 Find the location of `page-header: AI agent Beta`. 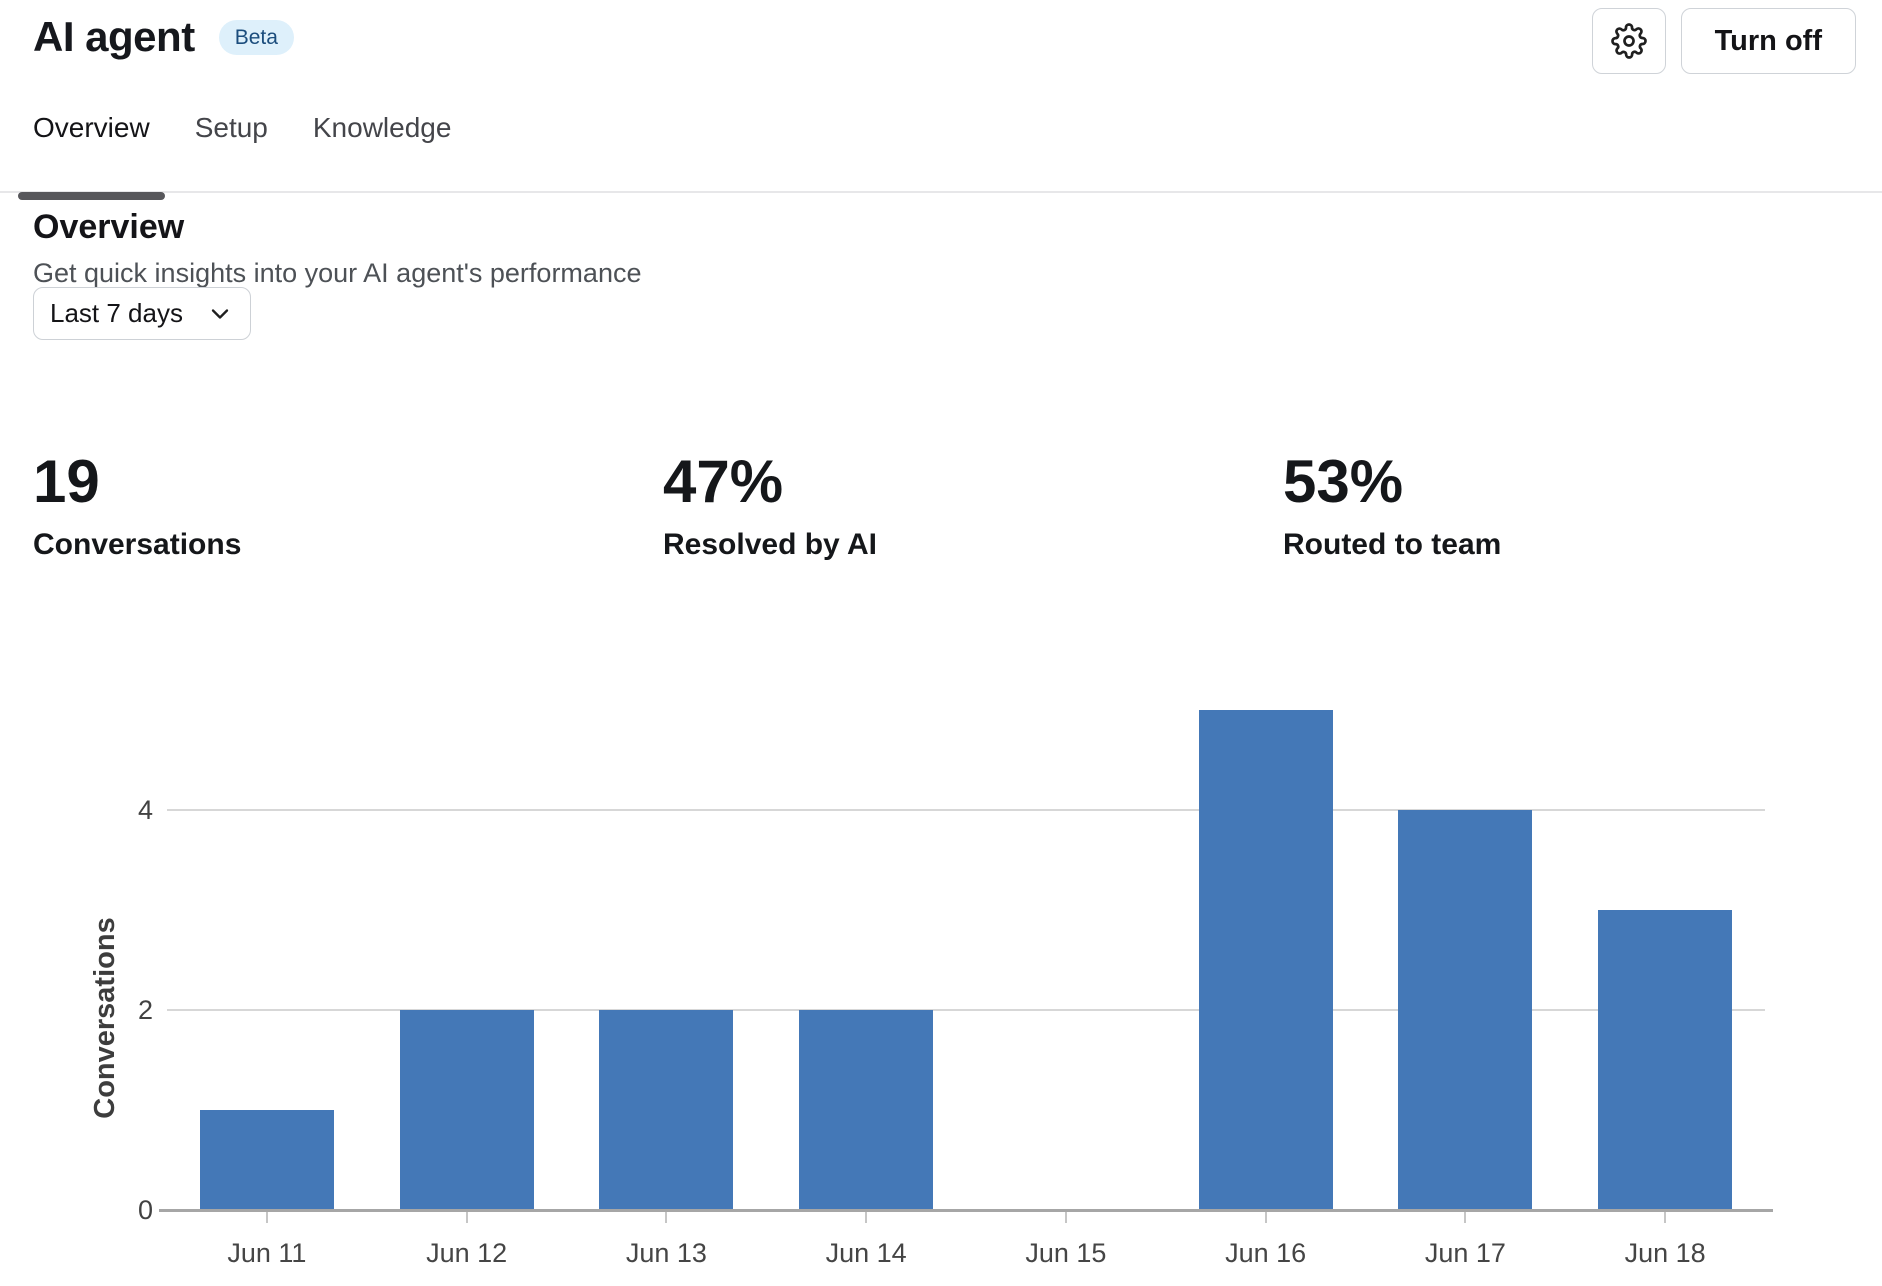

page-header: AI agent Beta is located at coordinates (163, 37).